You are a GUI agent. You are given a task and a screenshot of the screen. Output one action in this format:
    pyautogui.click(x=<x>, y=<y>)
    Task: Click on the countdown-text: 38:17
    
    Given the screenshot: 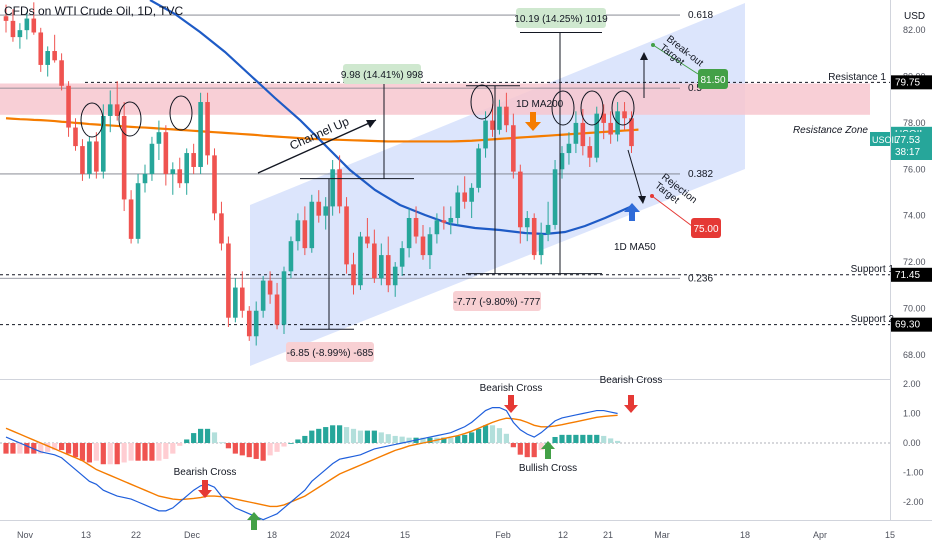 What is the action you would take?
    pyautogui.click(x=907, y=152)
    